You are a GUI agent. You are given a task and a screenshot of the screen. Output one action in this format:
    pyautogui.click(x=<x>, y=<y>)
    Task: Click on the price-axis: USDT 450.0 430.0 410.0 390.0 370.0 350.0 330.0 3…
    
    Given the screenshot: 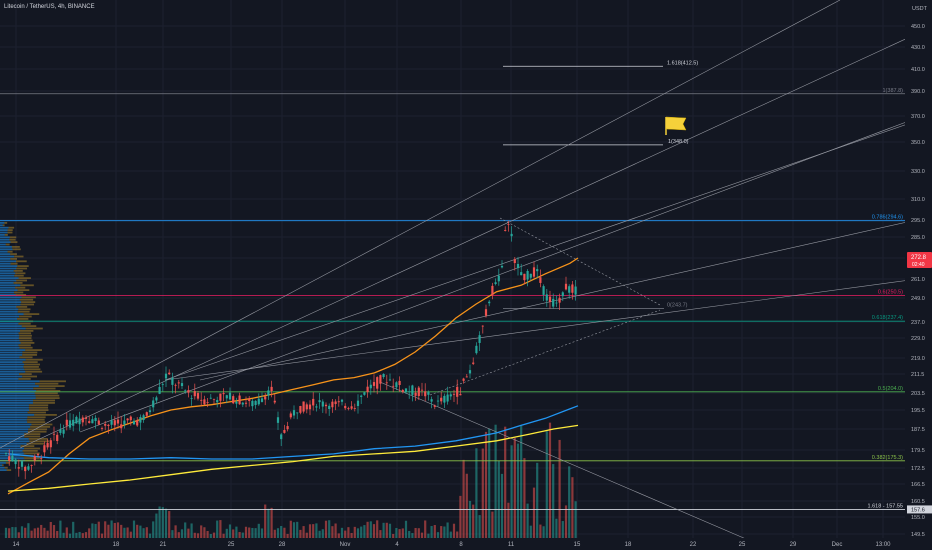 What is the action you would take?
    pyautogui.click(x=918, y=275)
    